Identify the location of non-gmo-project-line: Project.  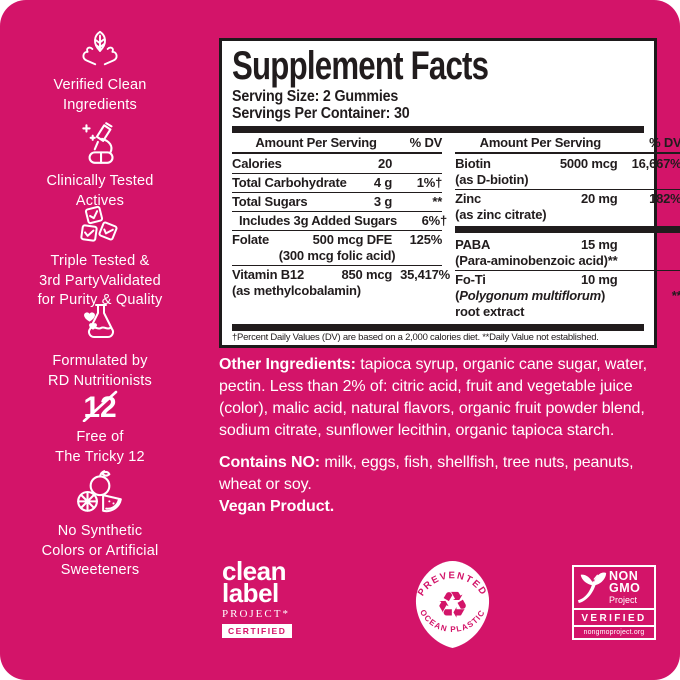
(623, 600).